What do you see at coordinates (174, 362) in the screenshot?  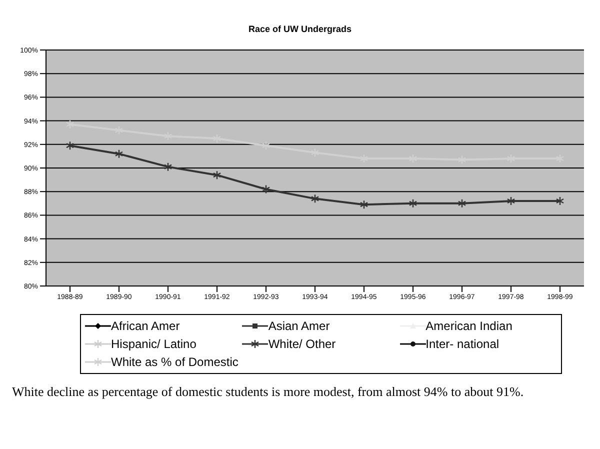 I see `legend-label: White as % of Domestic` at bounding box center [174, 362].